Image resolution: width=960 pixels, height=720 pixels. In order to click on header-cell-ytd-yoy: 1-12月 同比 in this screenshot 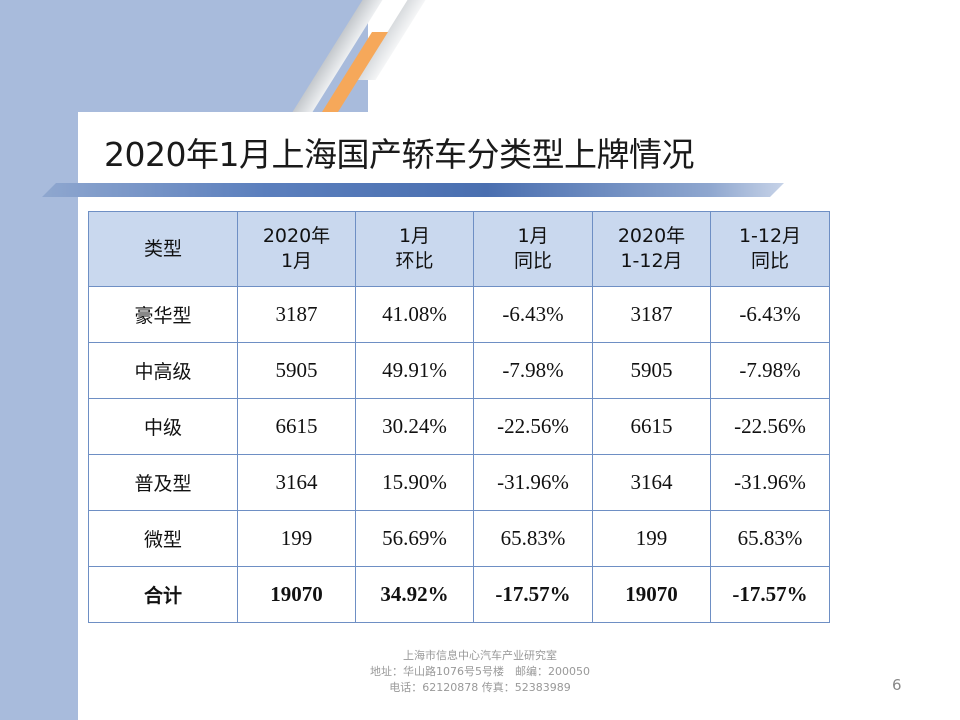, I will do `click(770, 249)`.